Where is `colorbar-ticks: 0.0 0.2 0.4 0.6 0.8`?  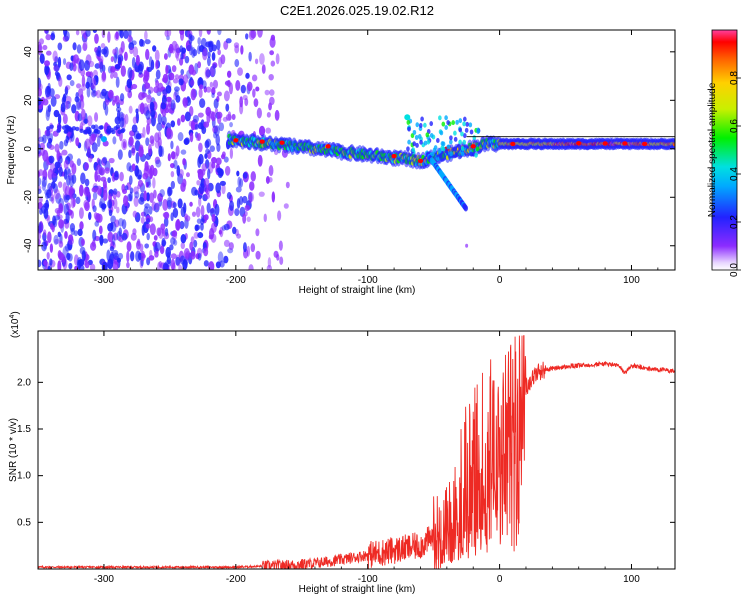 colorbar-ticks: 0.0 0.2 0.4 0.6 0.8 is located at coordinates (735, 174).